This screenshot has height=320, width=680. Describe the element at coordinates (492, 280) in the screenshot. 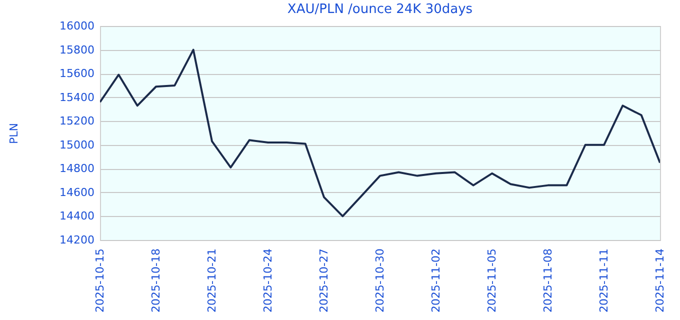

I see `x-tick-label: 2025-11-05` at that location.